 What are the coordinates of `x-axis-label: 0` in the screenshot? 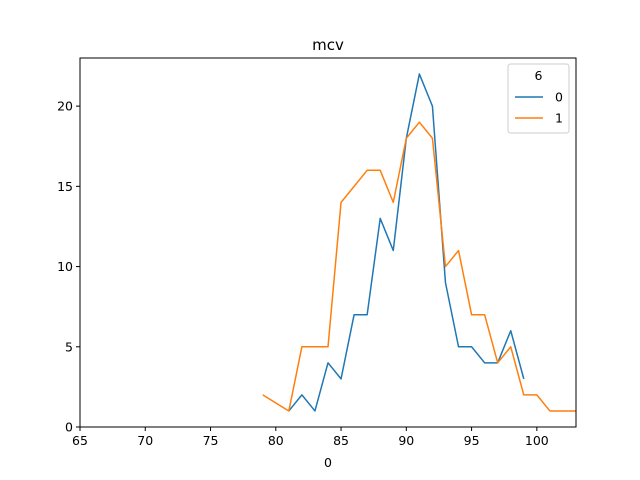 It's located at (328, 462).